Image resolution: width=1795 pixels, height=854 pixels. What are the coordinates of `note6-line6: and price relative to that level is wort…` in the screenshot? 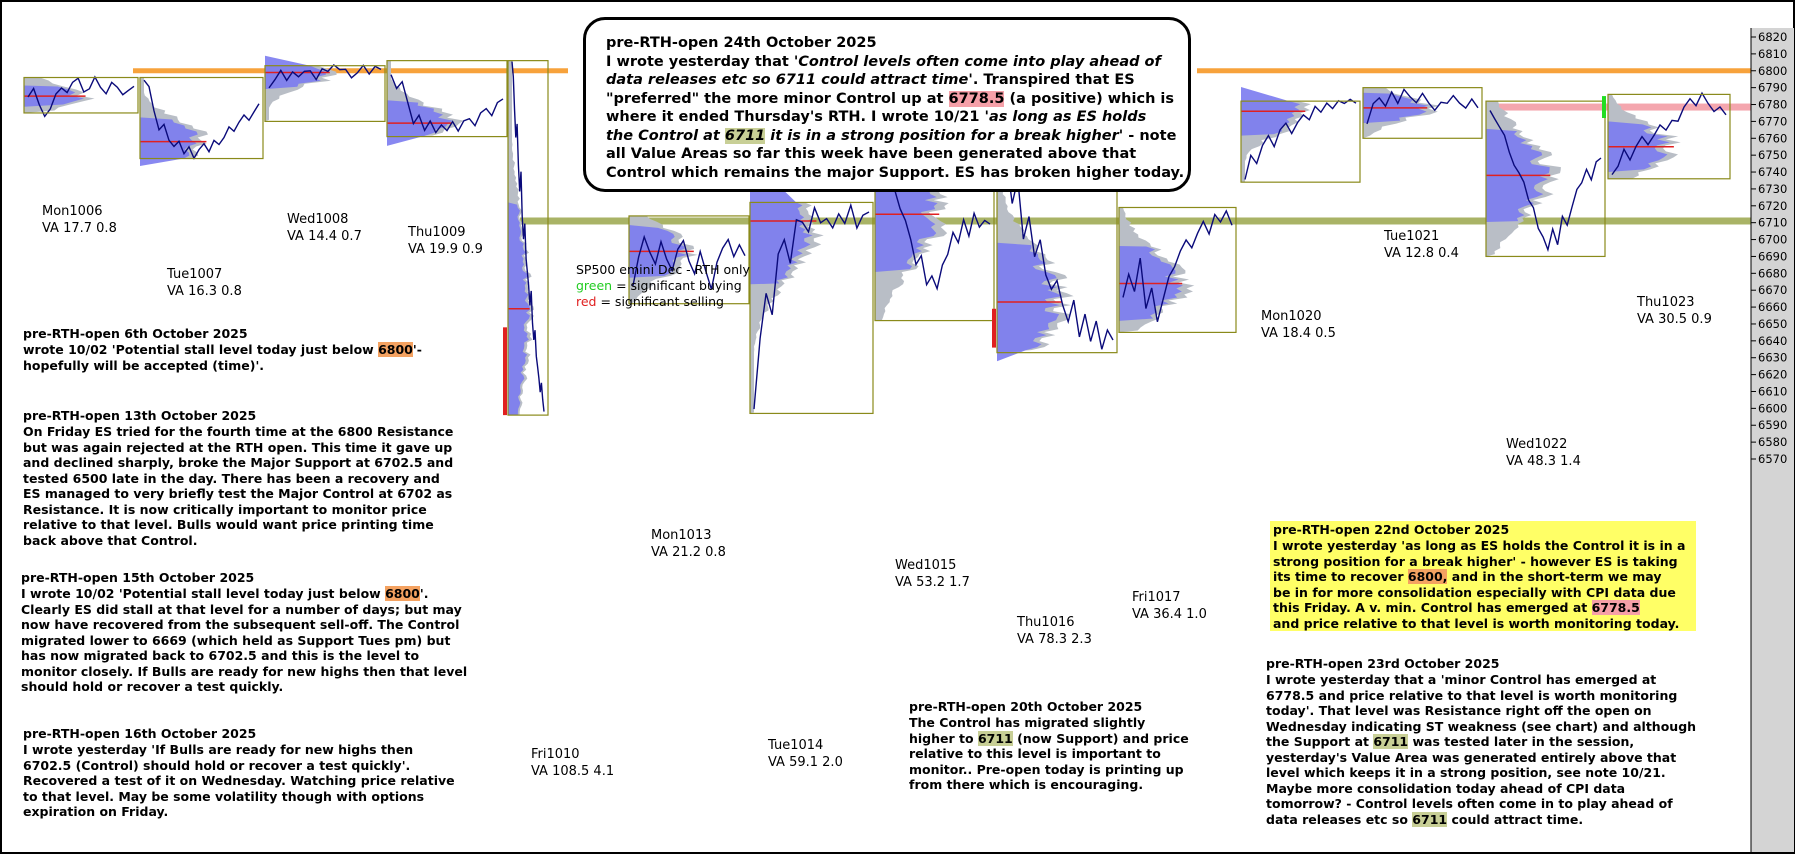 It's located at (1476, 623).